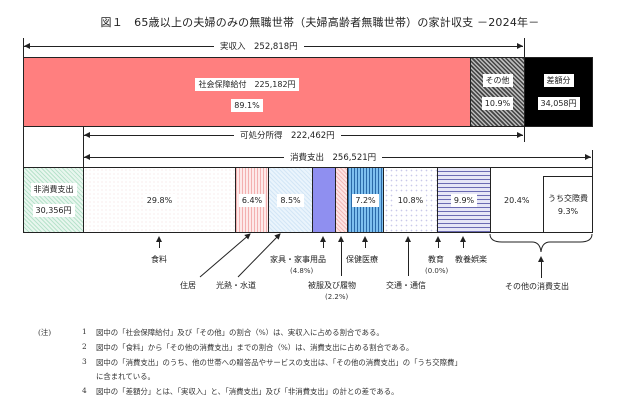 The height and width of the screenshot is (411, 640). I want to click on note-num: 3, so click(84, 361).